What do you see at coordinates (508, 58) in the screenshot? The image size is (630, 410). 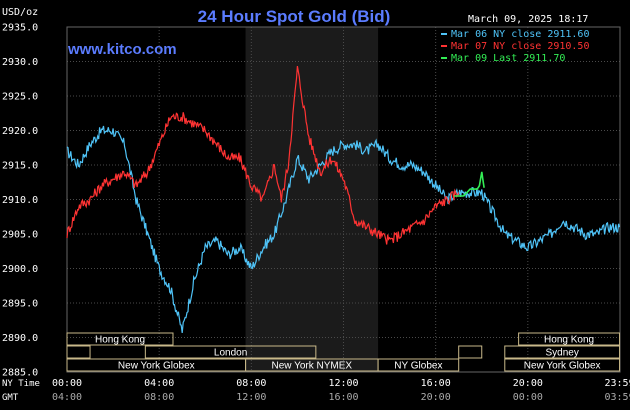 I see `legend-entry: Mar 09 Last 2911.70` at bounding box center [508, 58].